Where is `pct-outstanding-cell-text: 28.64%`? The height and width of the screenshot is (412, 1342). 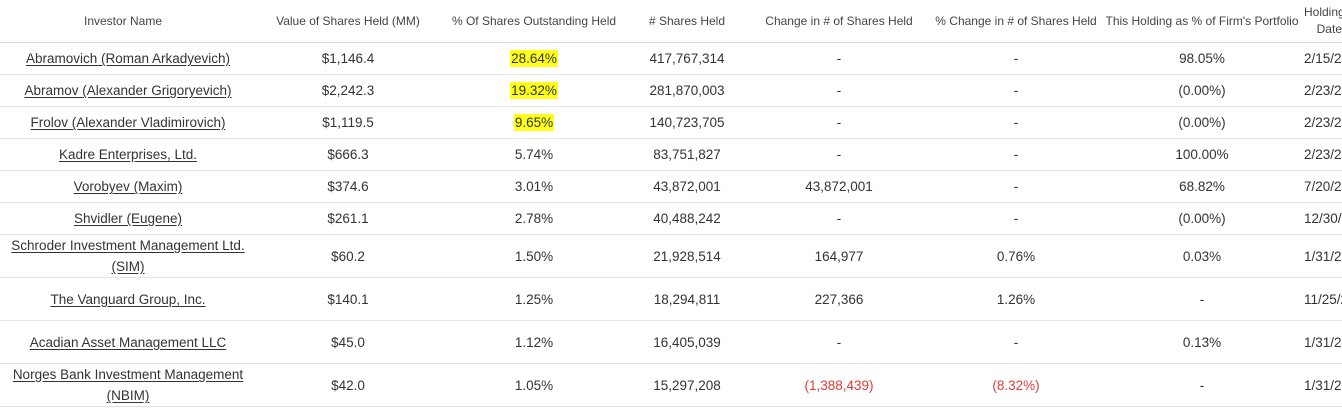
pct-outstanding-cell-text: 28.64% is located at coordinates (534, 58).